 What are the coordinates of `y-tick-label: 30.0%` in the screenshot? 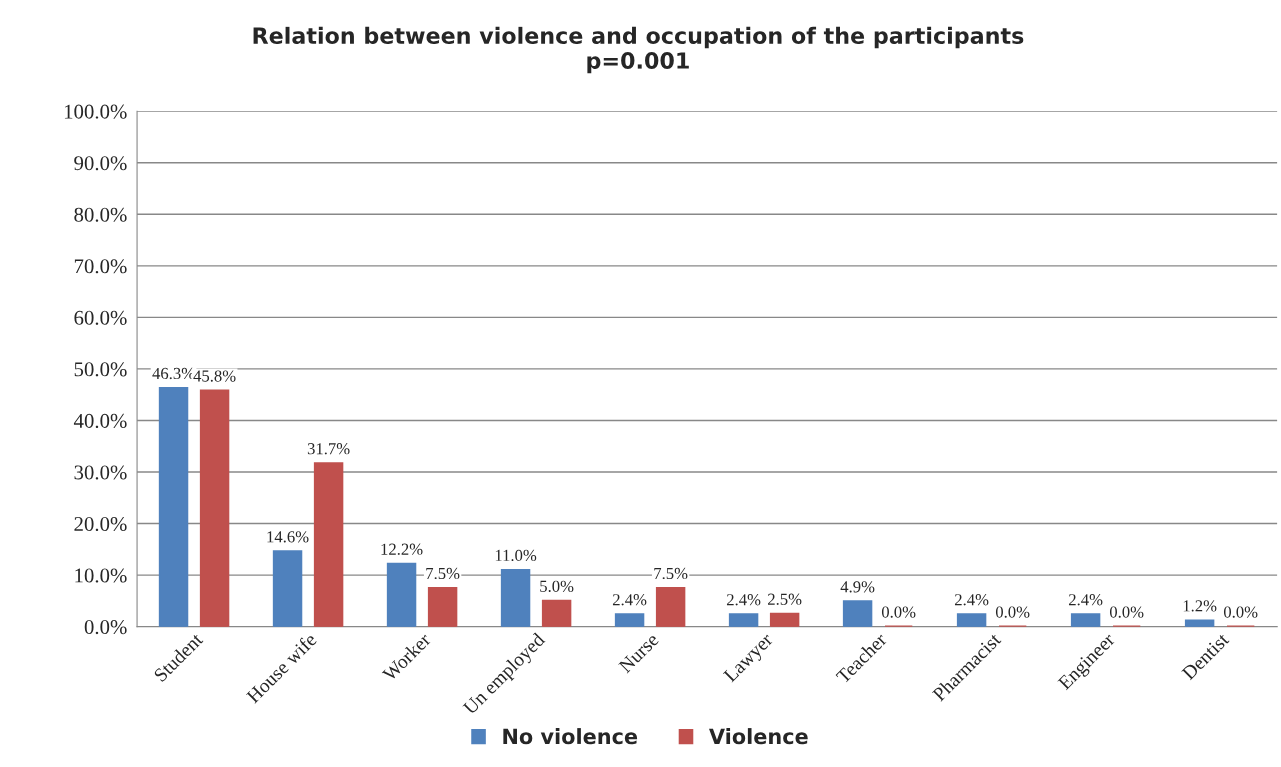 It's located at (100, 472).